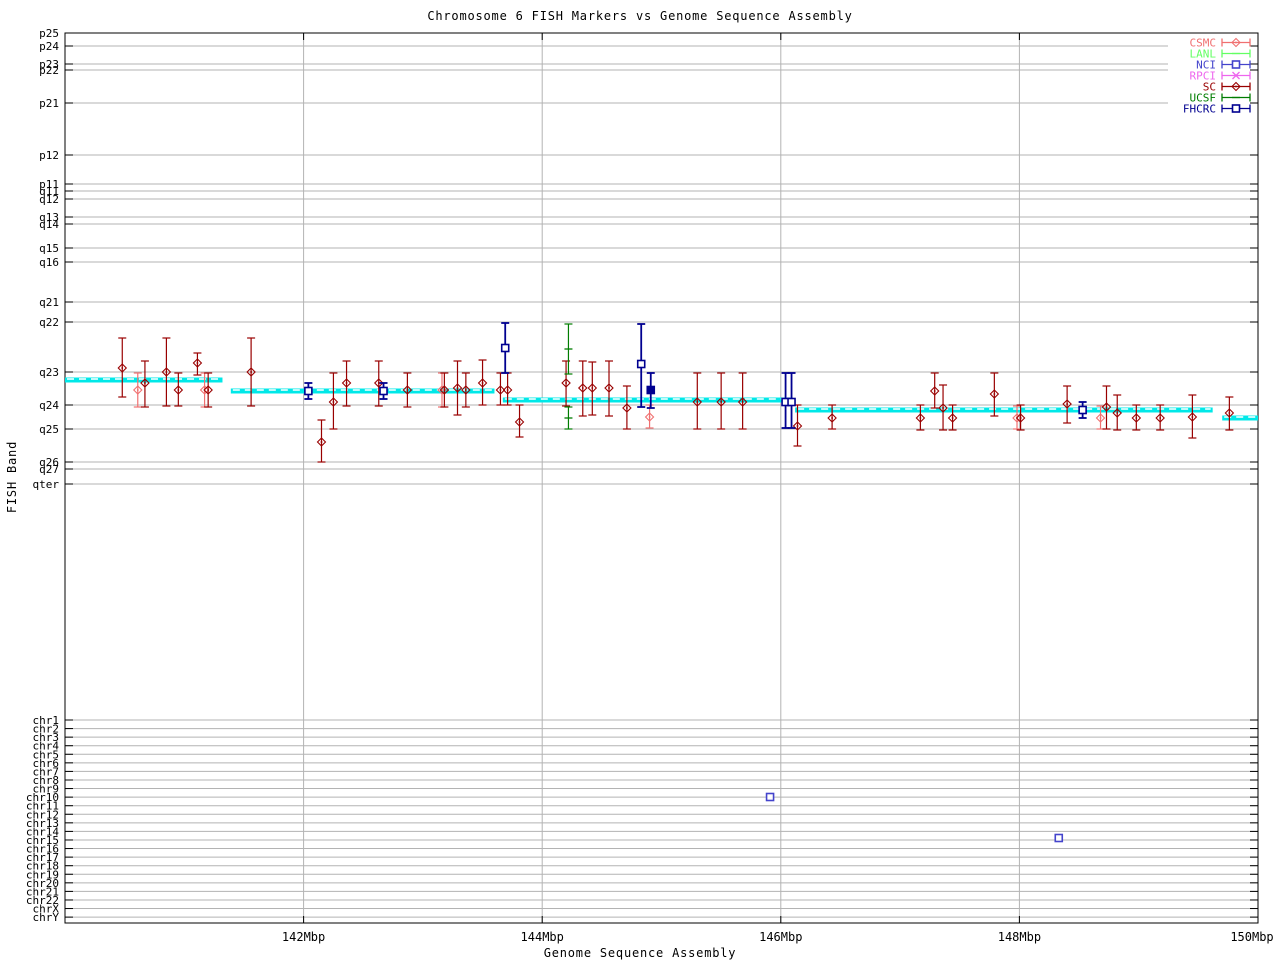  What do you see at coordinates (42, 891) in the screenshot?
I see `chrom-label-chr21: chr21` at bounding box center [42, 891].